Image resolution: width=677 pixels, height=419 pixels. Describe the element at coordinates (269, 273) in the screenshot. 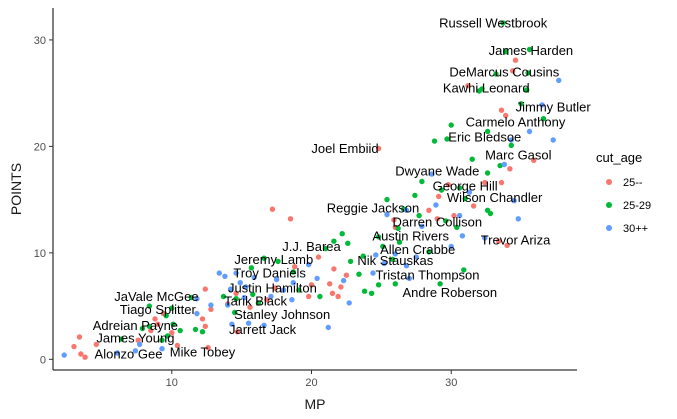

I see `point-label: Troy Daniels` at that location.